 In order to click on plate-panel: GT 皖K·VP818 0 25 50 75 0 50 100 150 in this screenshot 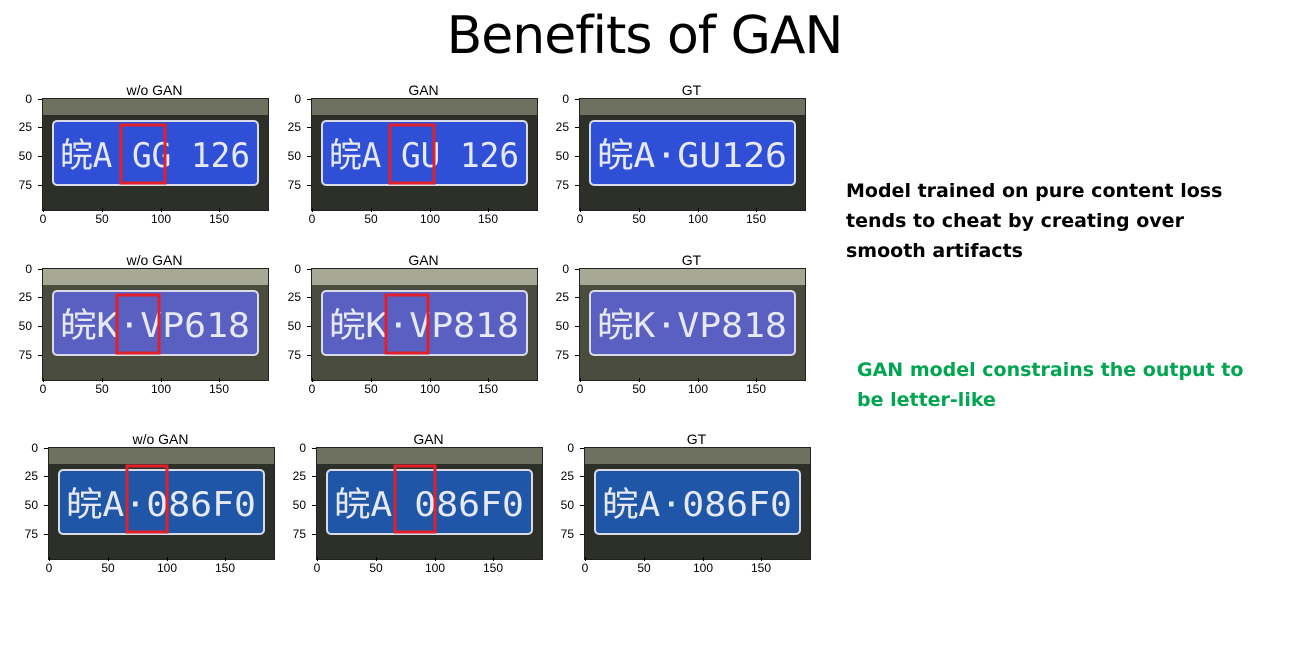, I will do `click(674, 327)`.